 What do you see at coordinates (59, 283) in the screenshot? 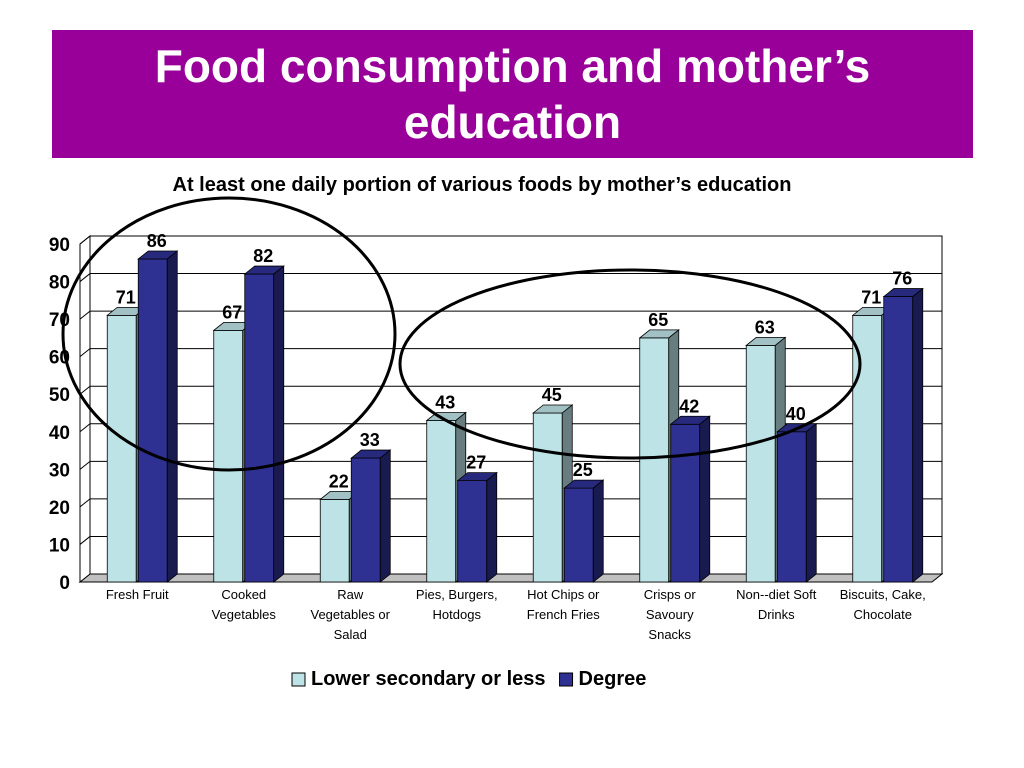
I see `y-tick-label: 80` at bounding box center [59, 283].